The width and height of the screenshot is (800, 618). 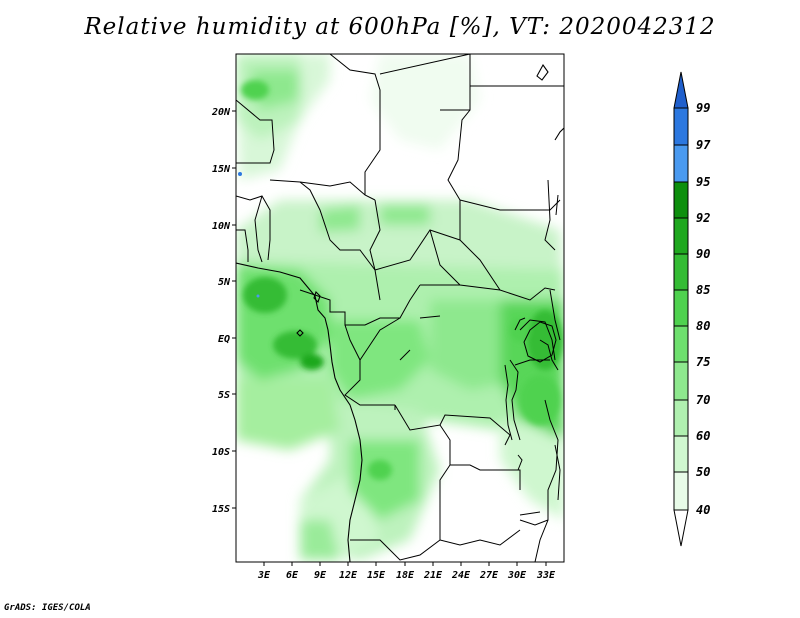 What do you see at coordinates (264, 575) in the screenshot?
I see `lon-label: 3E` at bounding box center [264, 575].